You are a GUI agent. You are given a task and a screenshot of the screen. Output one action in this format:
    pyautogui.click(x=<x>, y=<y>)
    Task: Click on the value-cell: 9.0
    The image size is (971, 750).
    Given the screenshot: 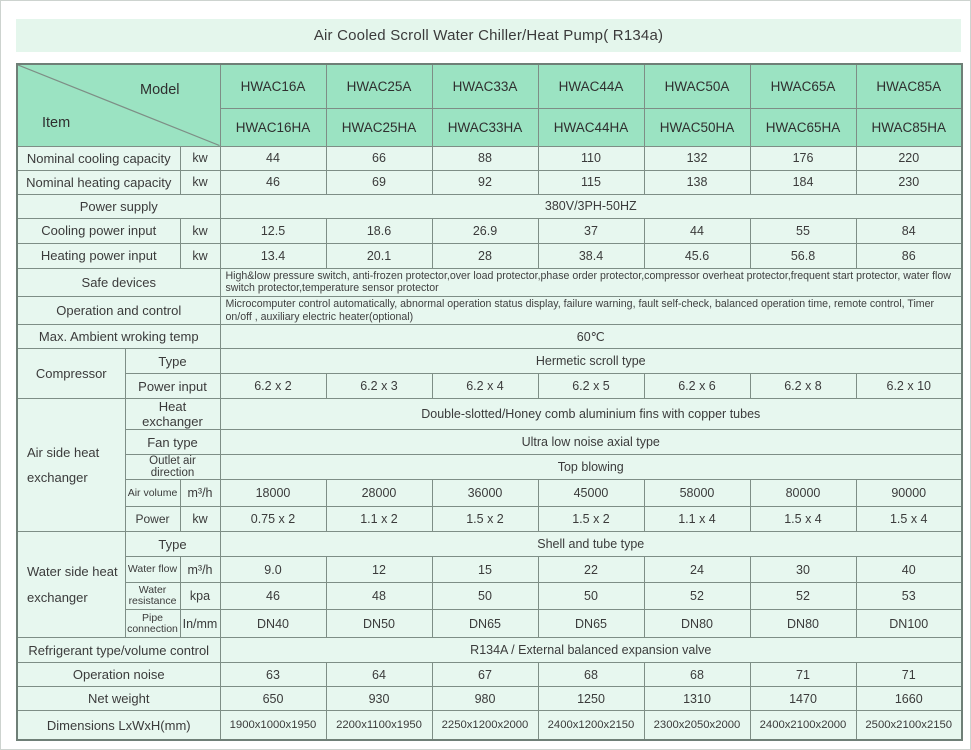 What is the action you would take?
    pyautogui.click(x=273, y=570)
    